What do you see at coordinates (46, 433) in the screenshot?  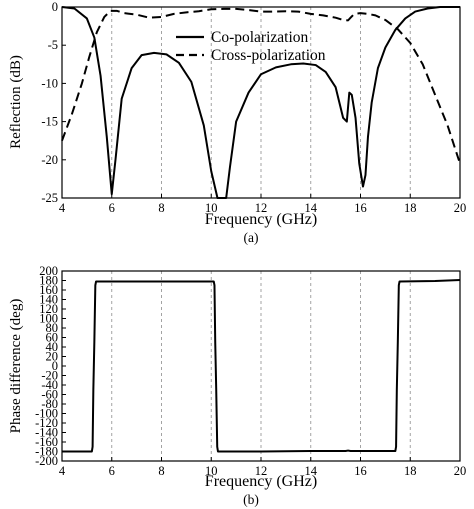 I see `y-tick-label: -140` at bounding box center [46, 433].